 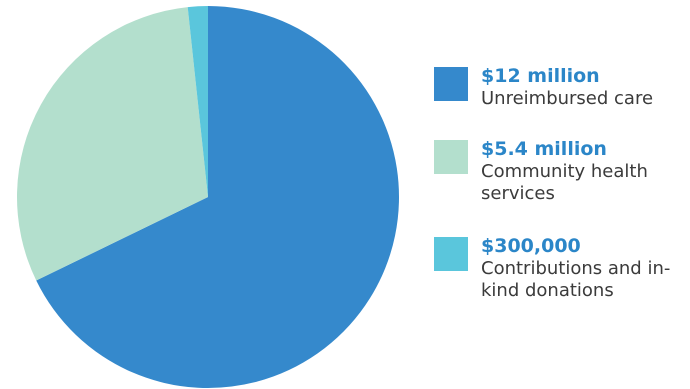 I want to click on legend-label: Unreimbursed care, so click(x=567, y=98).